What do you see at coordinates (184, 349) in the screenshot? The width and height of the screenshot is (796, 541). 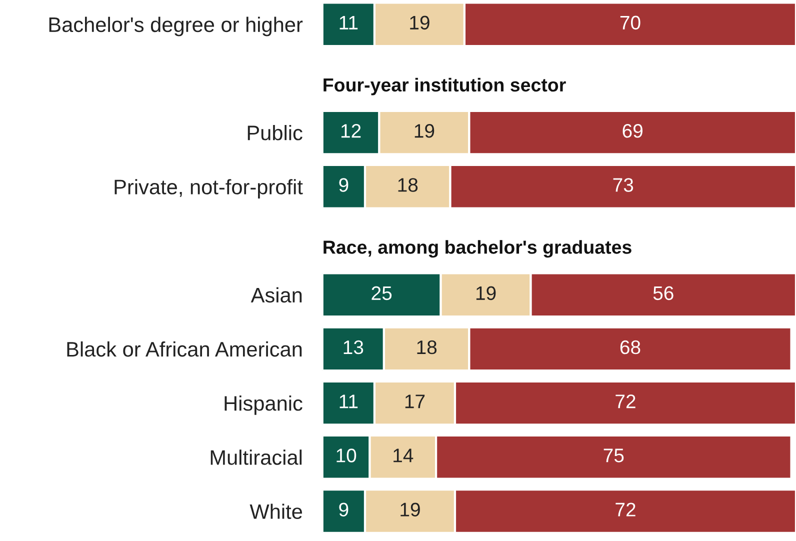 I see `y-tick-label: Black or African American` at bounding box center [184, 349].